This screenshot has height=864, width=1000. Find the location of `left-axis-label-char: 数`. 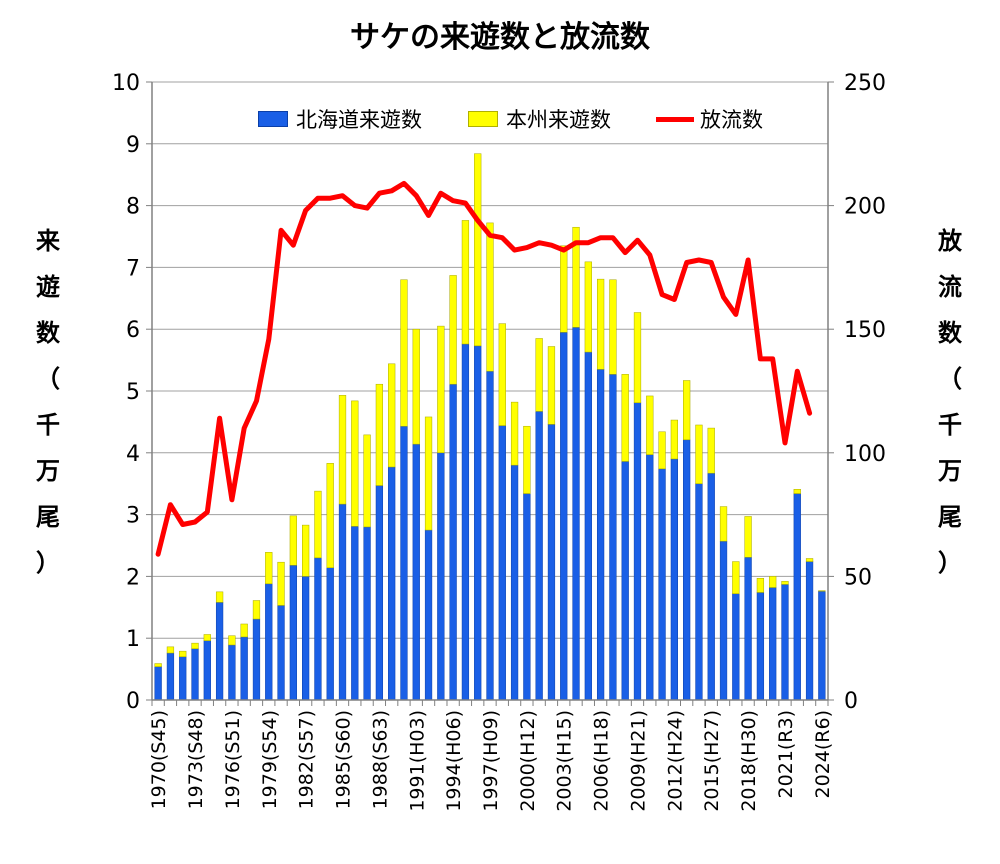

left-axis-label-char: 数 is located at coordinates (48, 333).